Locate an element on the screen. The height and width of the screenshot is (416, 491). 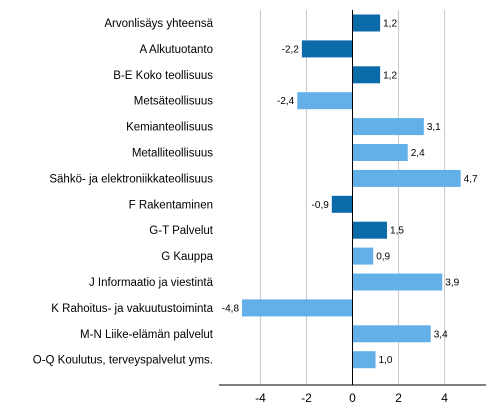
category-label: J Informaatio ja viestintä is located at coordinates (151, 283).